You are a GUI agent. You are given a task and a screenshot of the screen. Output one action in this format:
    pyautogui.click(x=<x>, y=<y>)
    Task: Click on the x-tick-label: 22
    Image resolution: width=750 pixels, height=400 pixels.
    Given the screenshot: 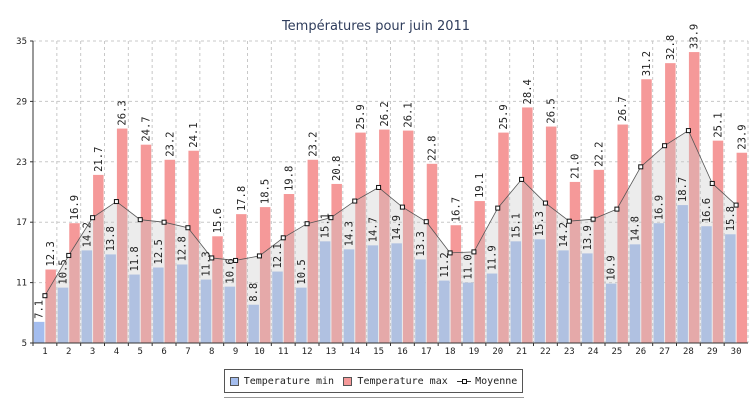 What is the action you would take?
    pyautogui.click(x=545, y=352)
    